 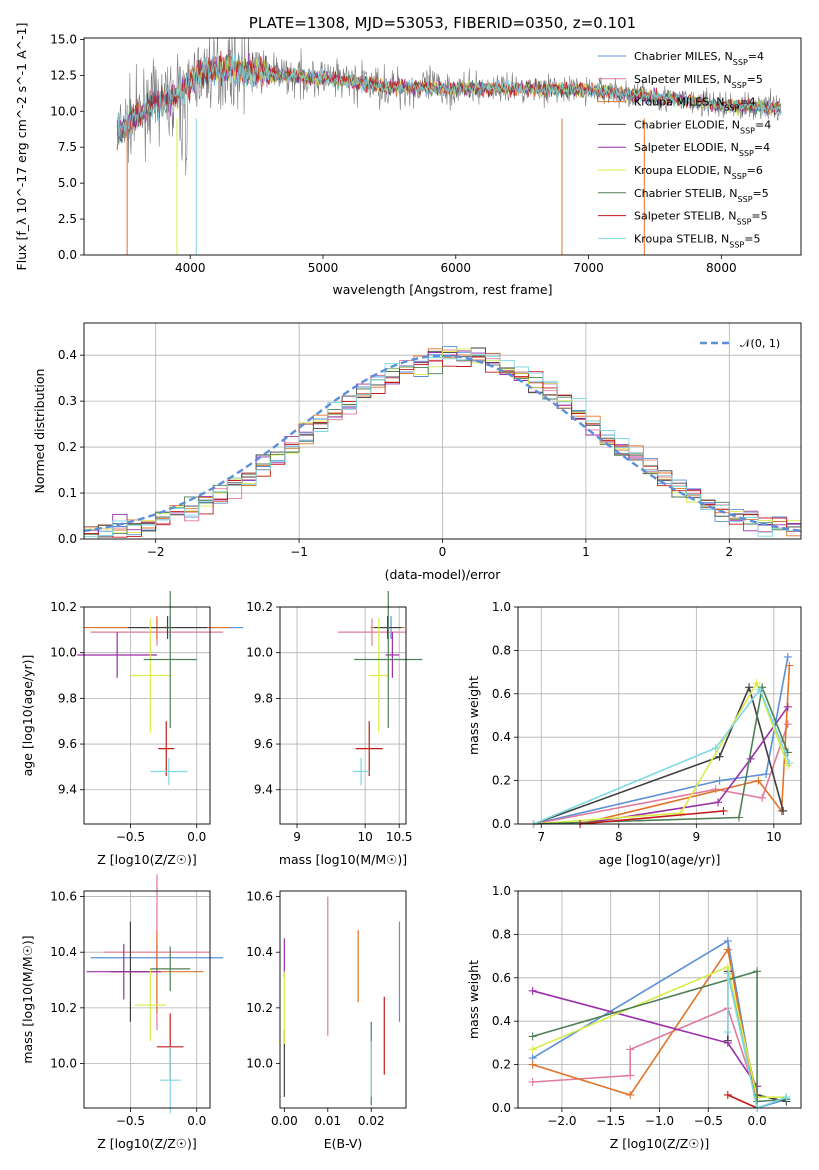 I want to click on y-tick-label: 7.5, so click(x=67, y=147).